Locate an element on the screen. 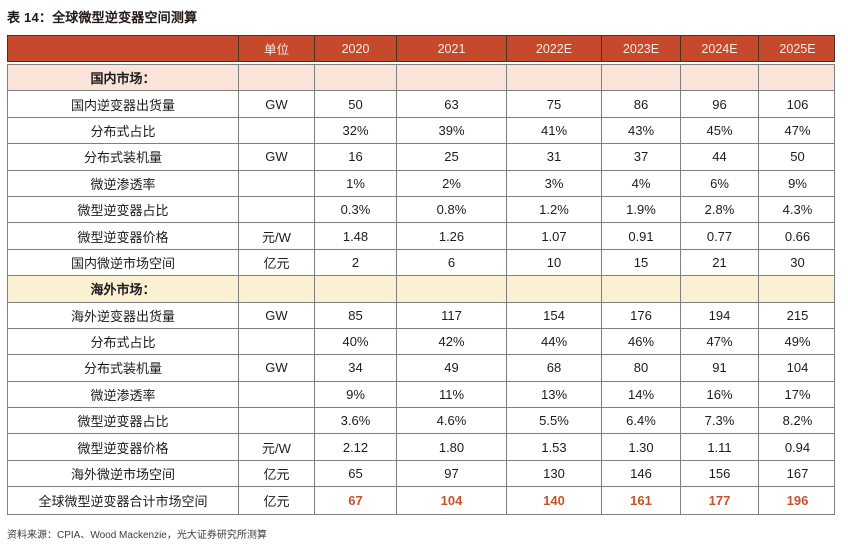 The image size is (848, 545). table-row: 分布式占比 32% 39% 41% 43% 45% 47% is located at coordinates (421, 131).